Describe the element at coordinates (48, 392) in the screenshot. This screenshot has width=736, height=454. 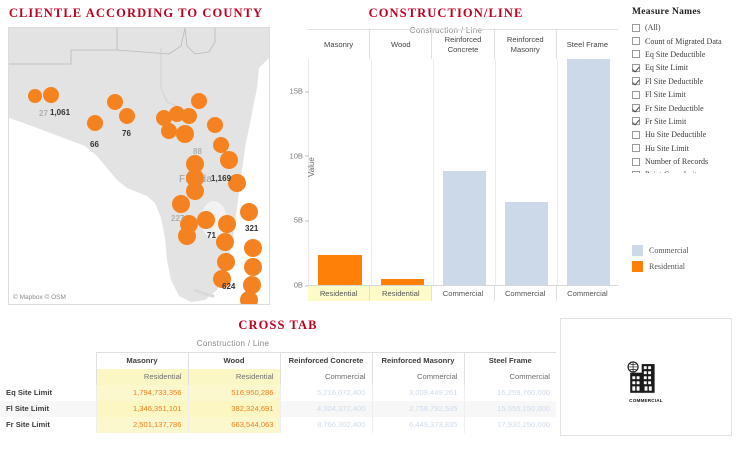
I see `cross-tab-row-header: Eq Site Limit` at that location.